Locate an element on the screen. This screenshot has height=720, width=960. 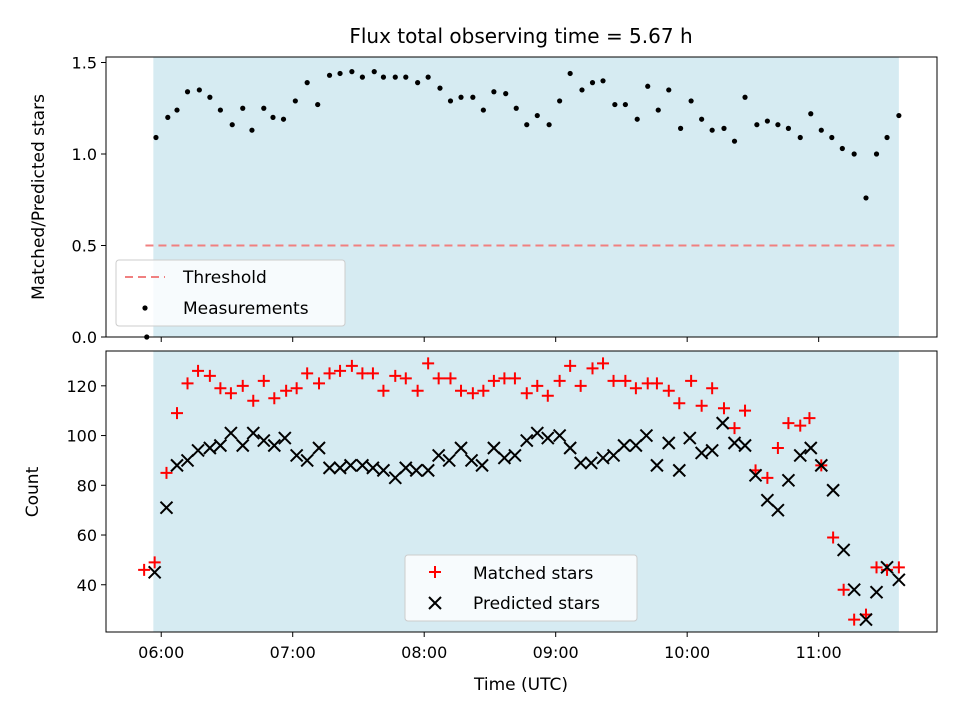
top-legend-box is located at coordinates (230, 293).